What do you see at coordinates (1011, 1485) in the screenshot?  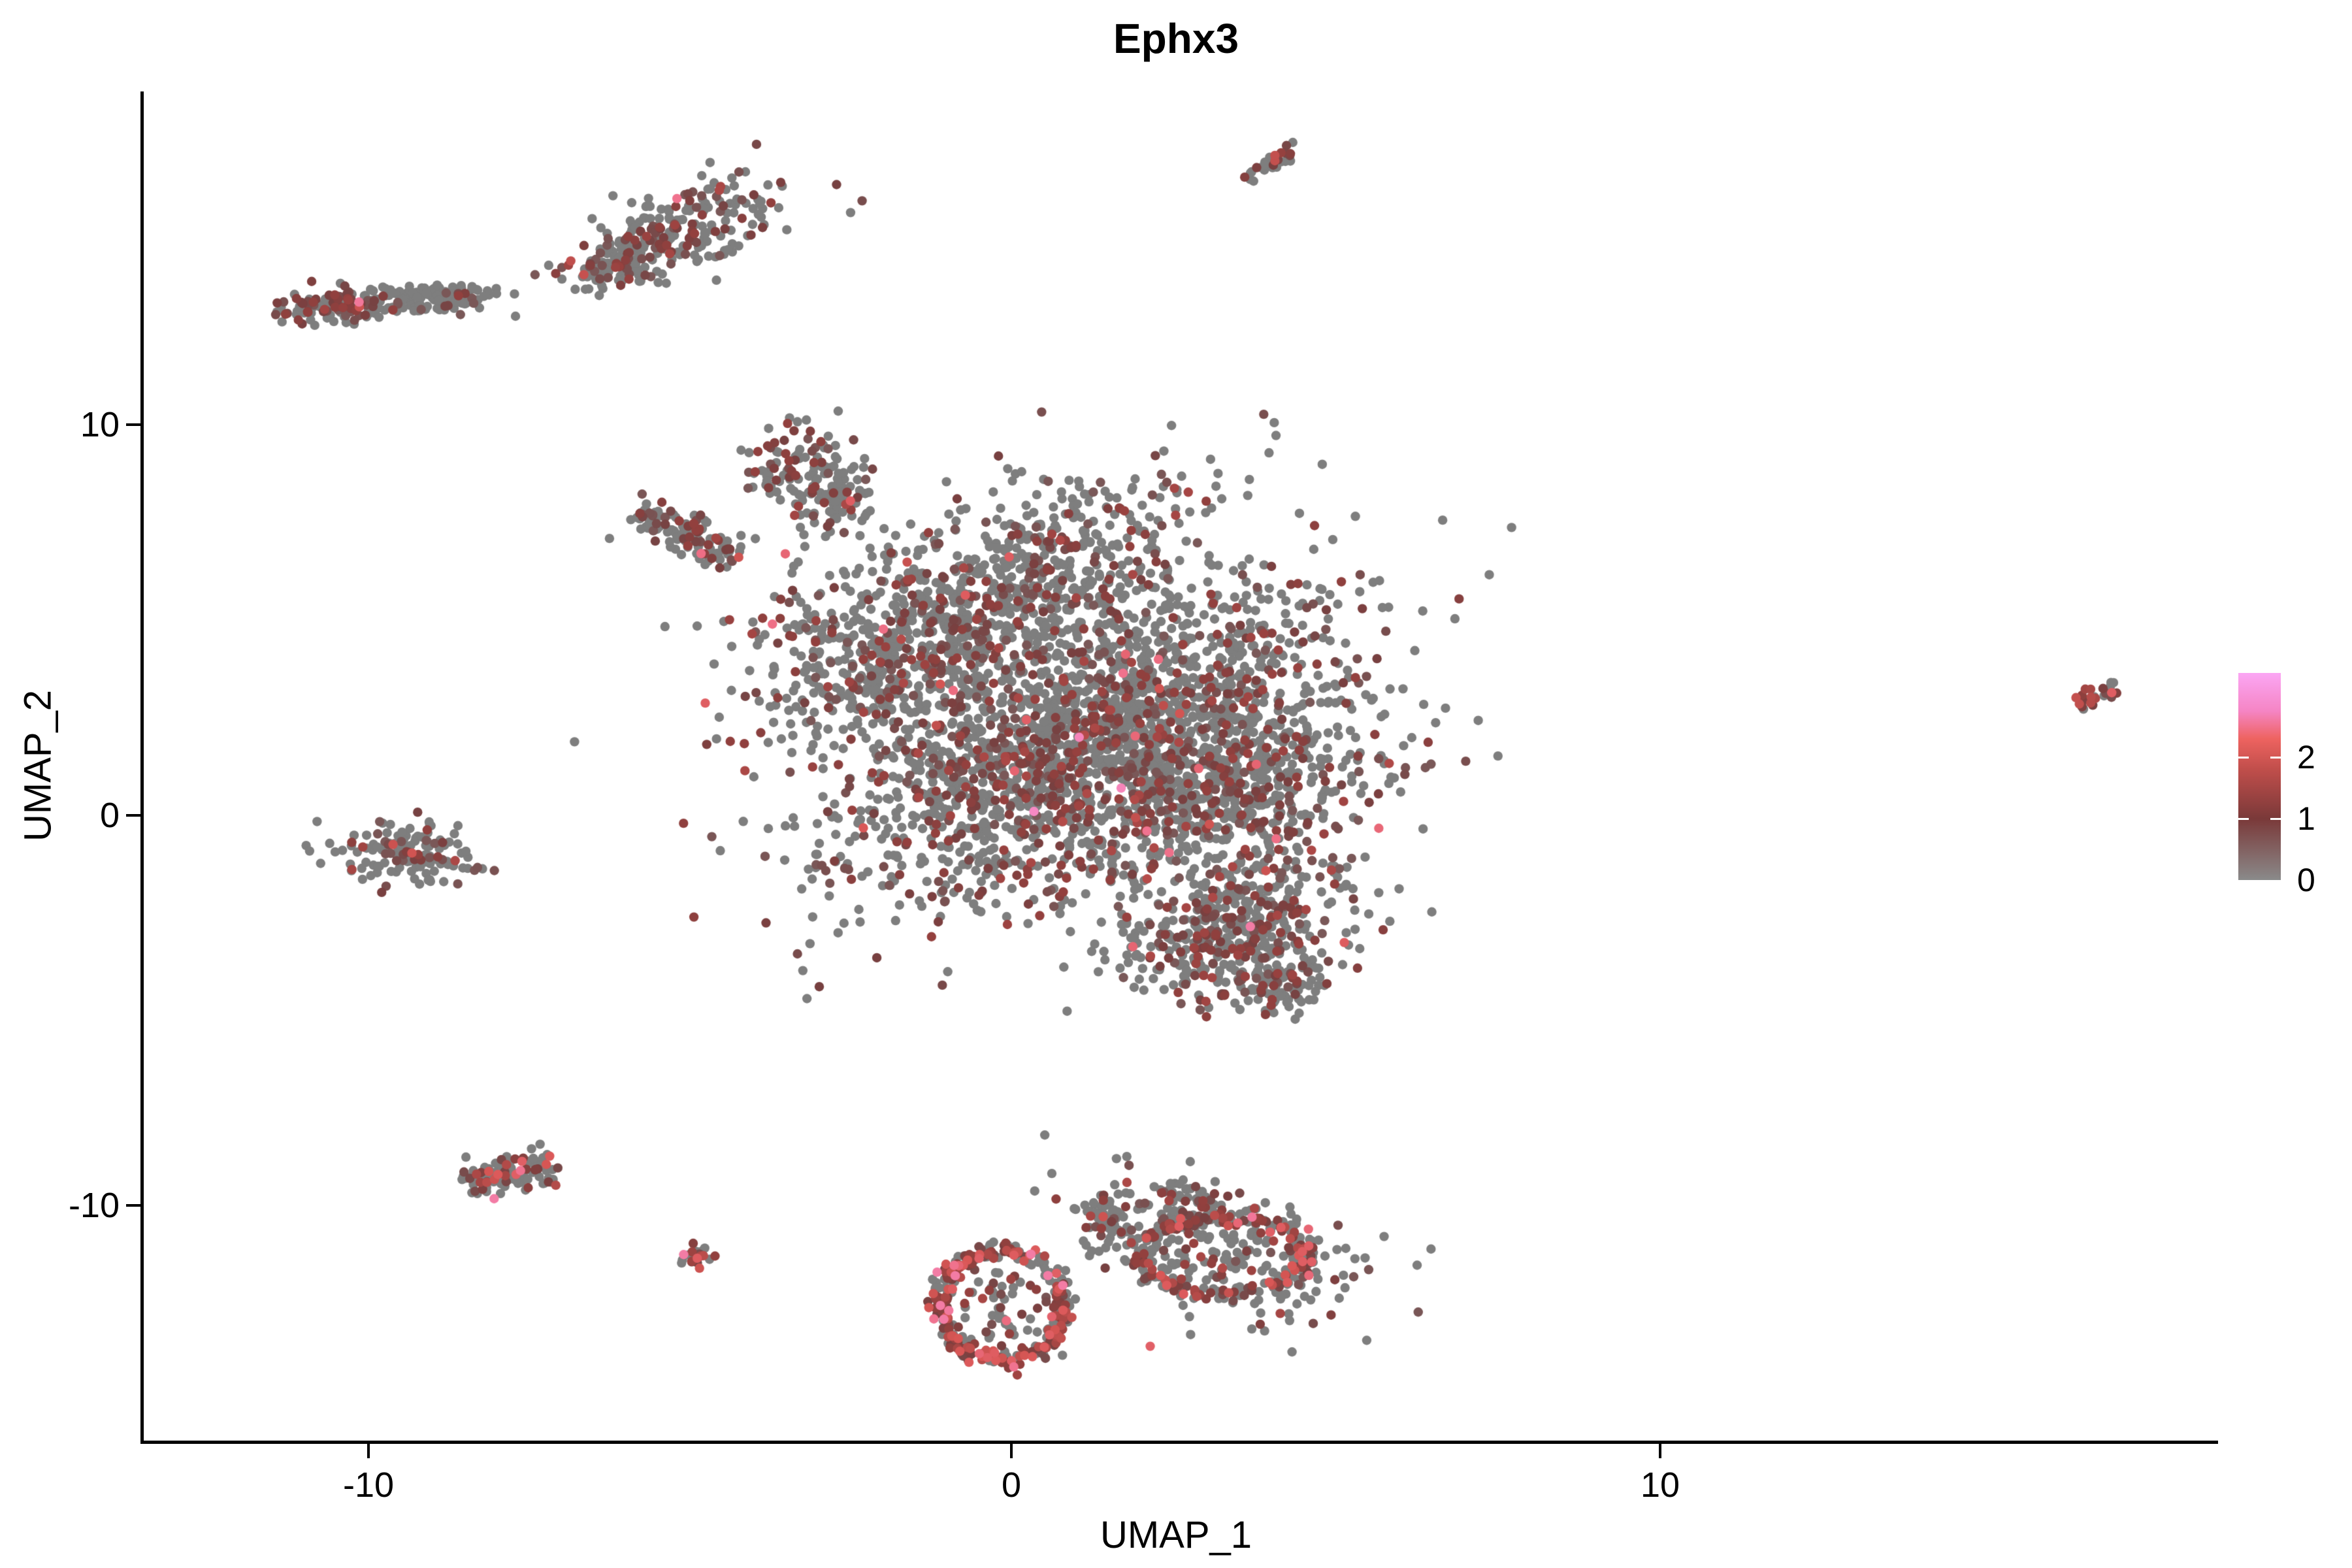 I see `x-tick-label: 0` at bounding box center [1011, 1485].